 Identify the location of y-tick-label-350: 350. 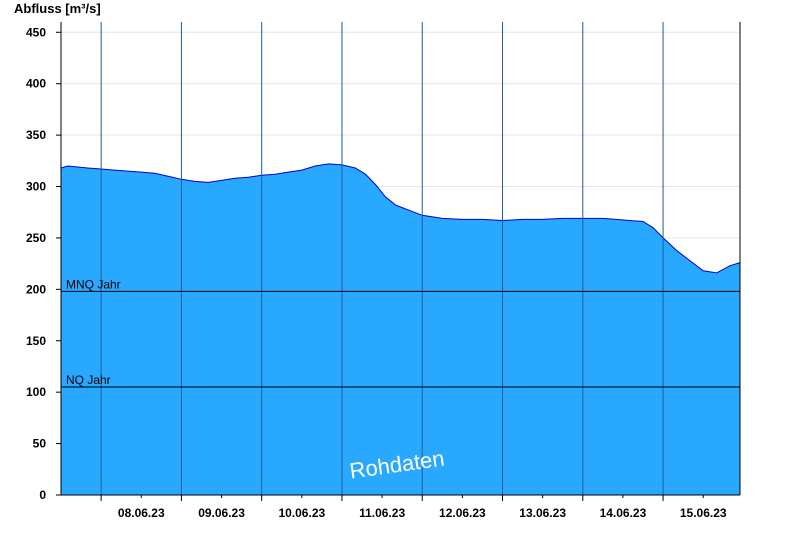
(36, 135).